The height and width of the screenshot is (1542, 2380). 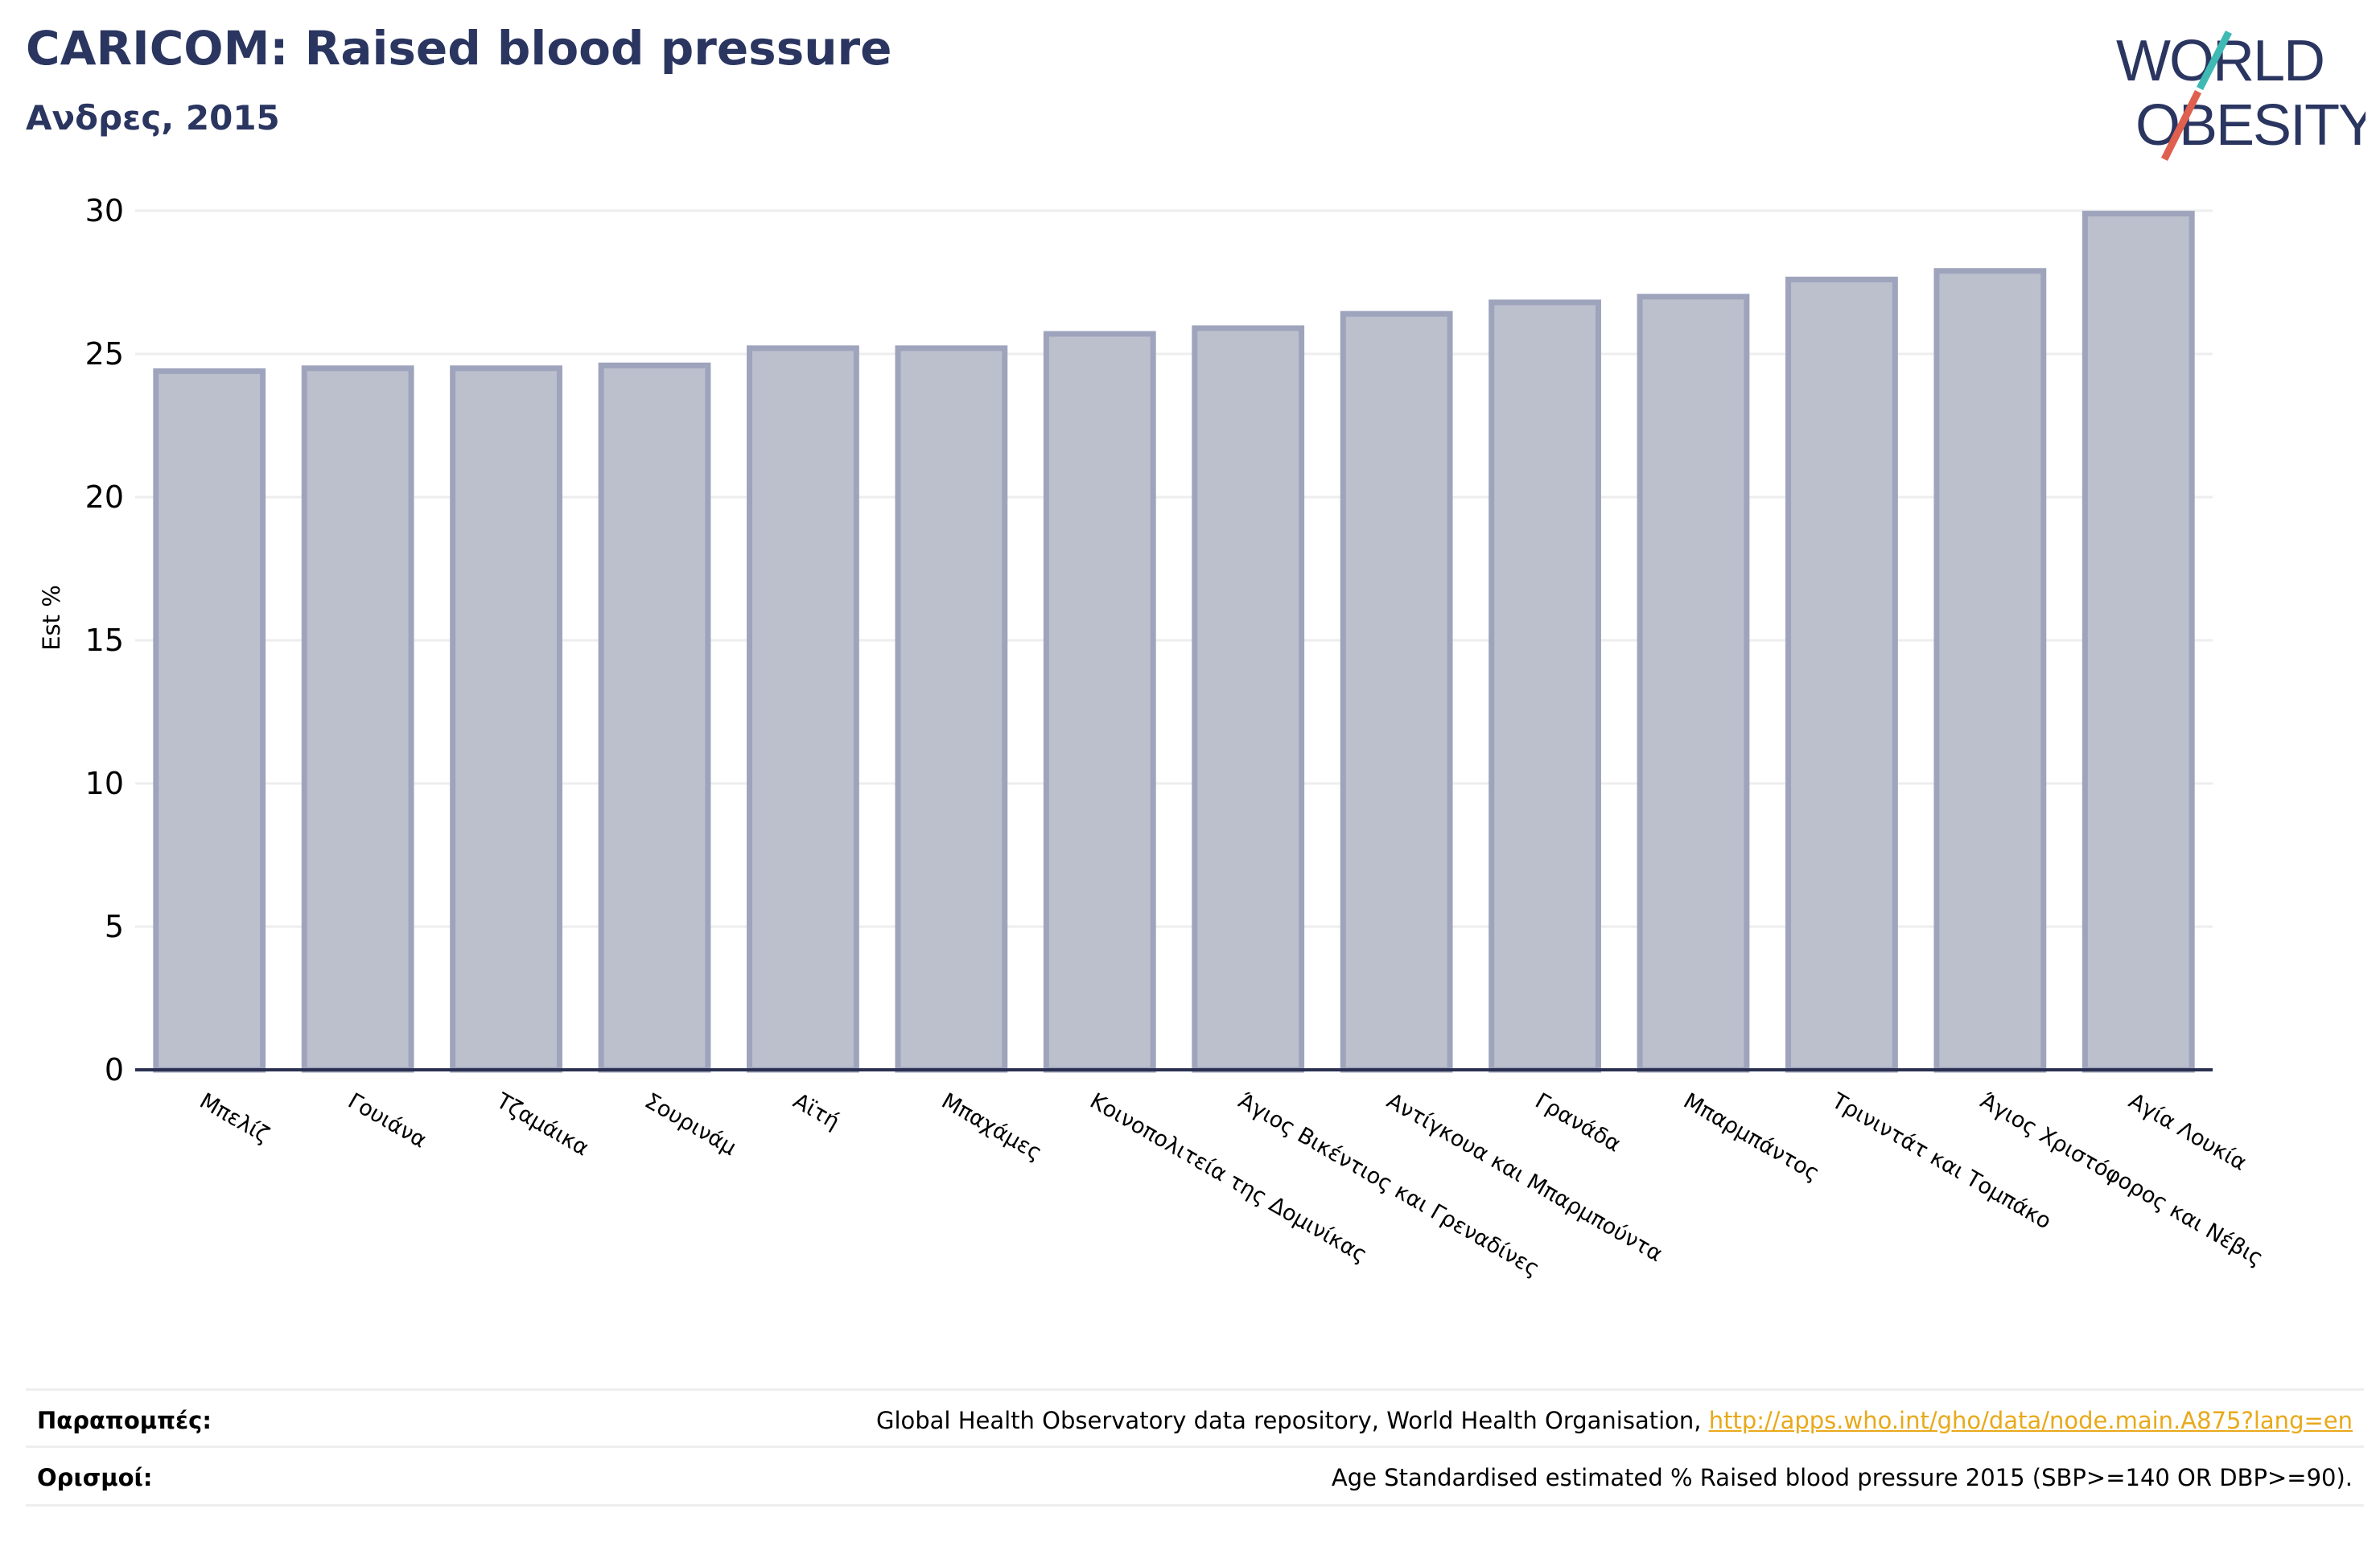 What do you see at coordinates (542, 1125) in the screenshot?
I see `x-tick-label: Τζαμάικα` at bounding box center [542, 1125].